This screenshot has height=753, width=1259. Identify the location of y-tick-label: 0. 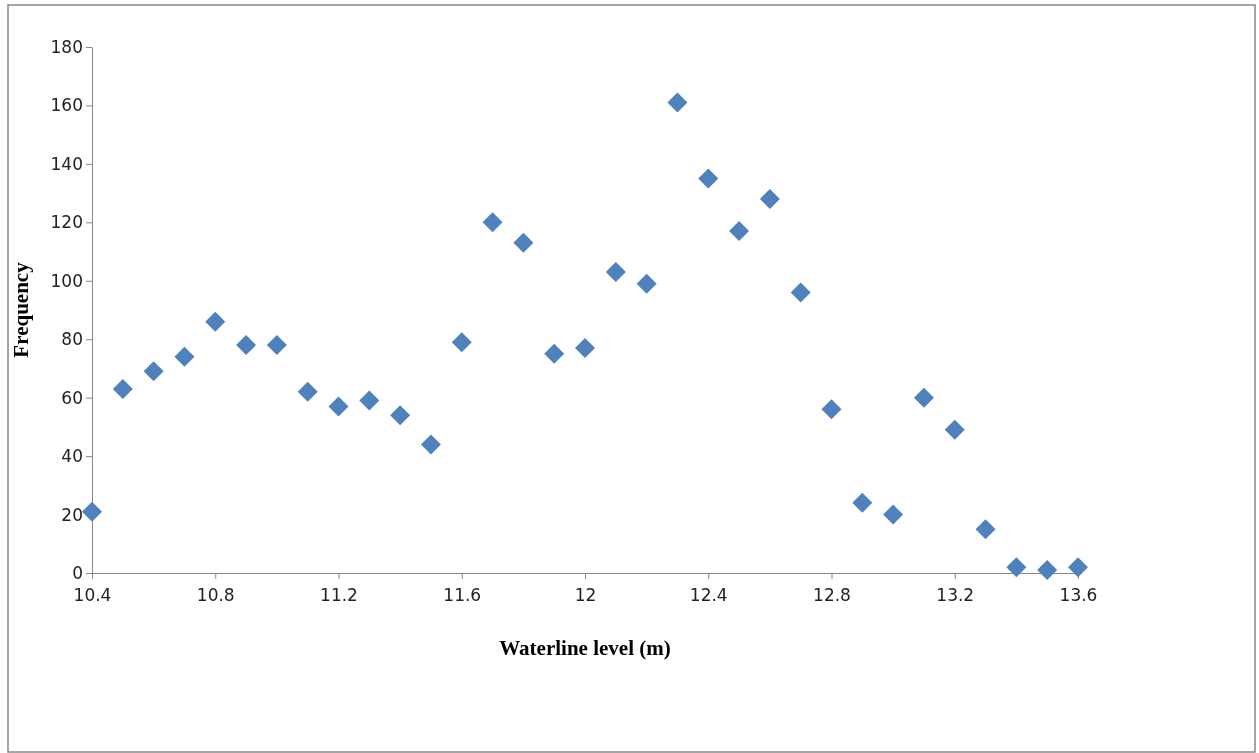
(77, 572).